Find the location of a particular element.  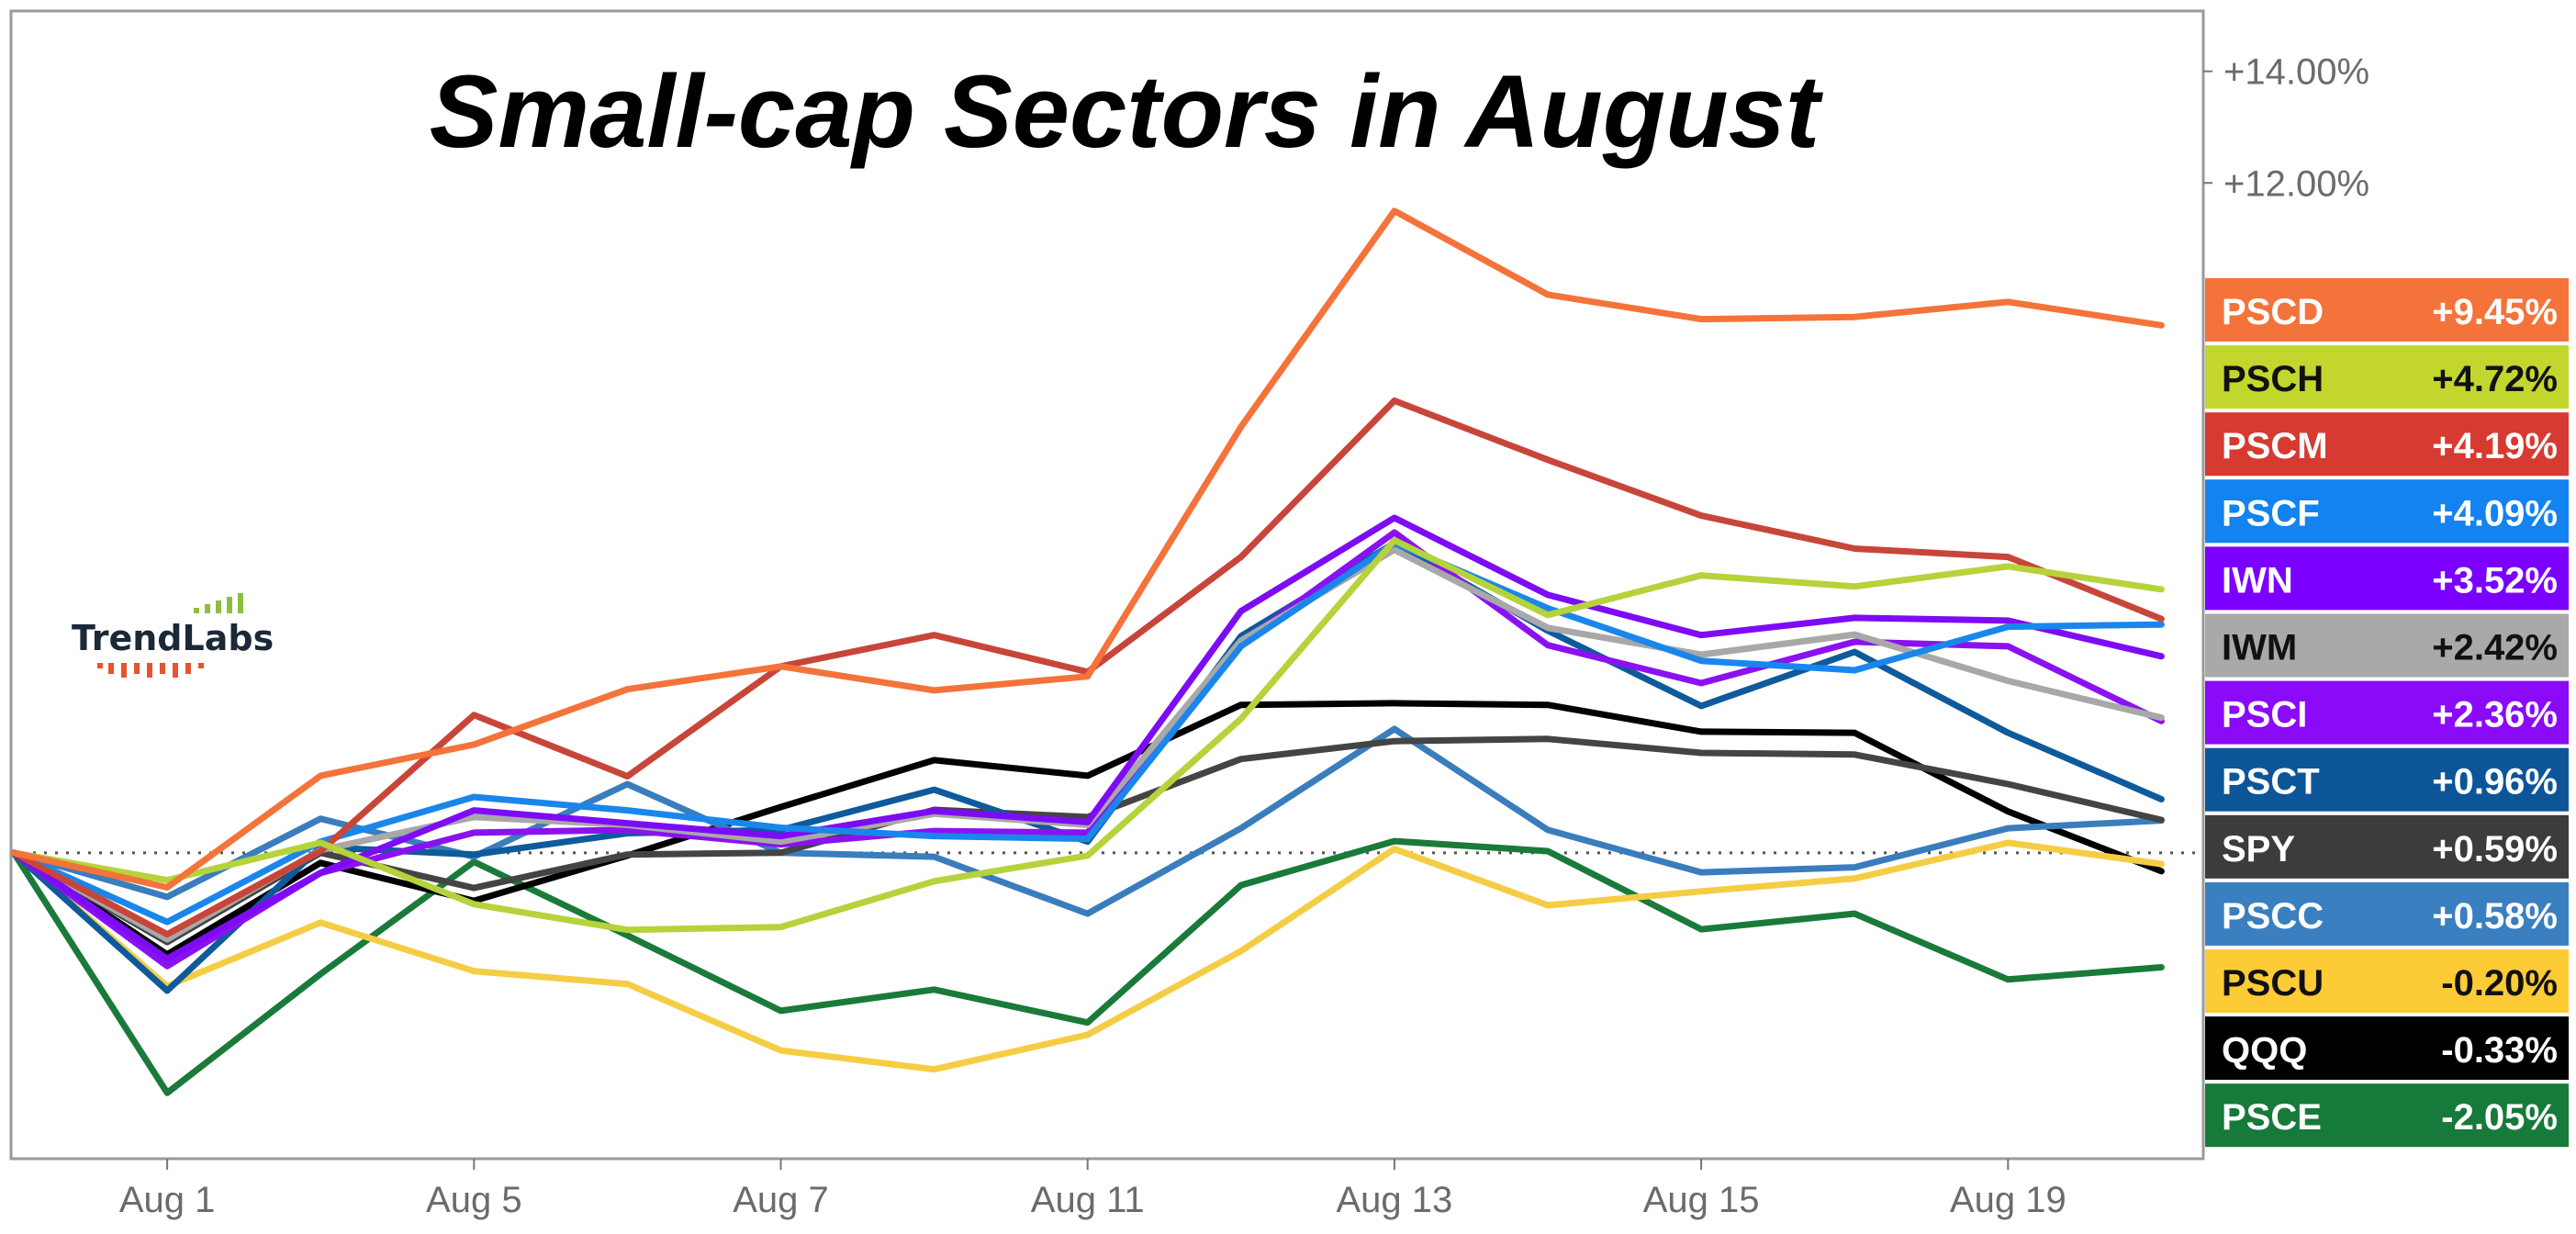

legend-ticker: PSCE is located at coordinates (2272, 1117).